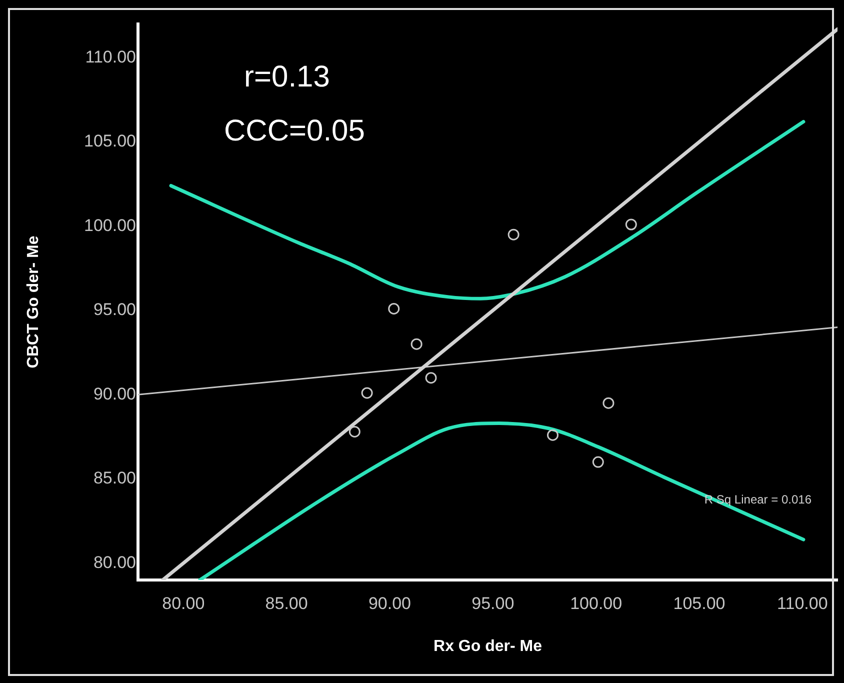 This screenshot has height=683, width=844. What do you see at coordinates (802, 603) in the screenshot?
I see `x-tick-label: 110.00` at bounding box center [802, 603].